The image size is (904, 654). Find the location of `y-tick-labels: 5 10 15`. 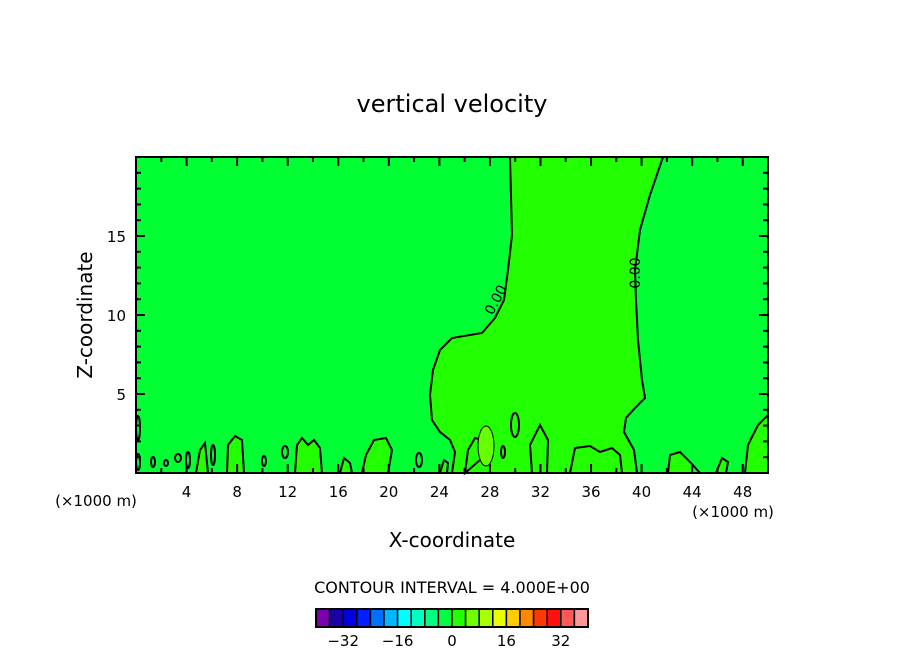

y-tick-labels: 5 10 15 is located at coordinates (116, 316).